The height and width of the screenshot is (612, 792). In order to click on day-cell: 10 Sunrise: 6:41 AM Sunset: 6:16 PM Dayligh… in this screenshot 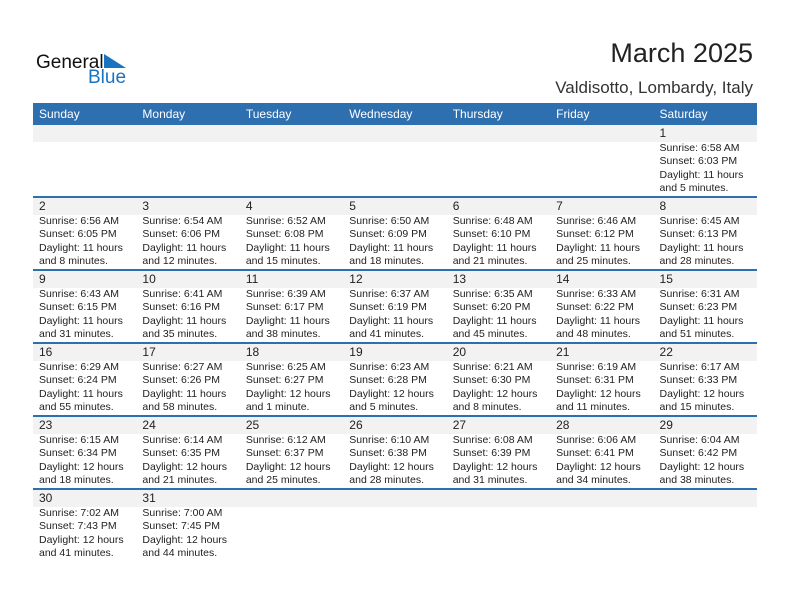, I will do `click(187, 306)`.